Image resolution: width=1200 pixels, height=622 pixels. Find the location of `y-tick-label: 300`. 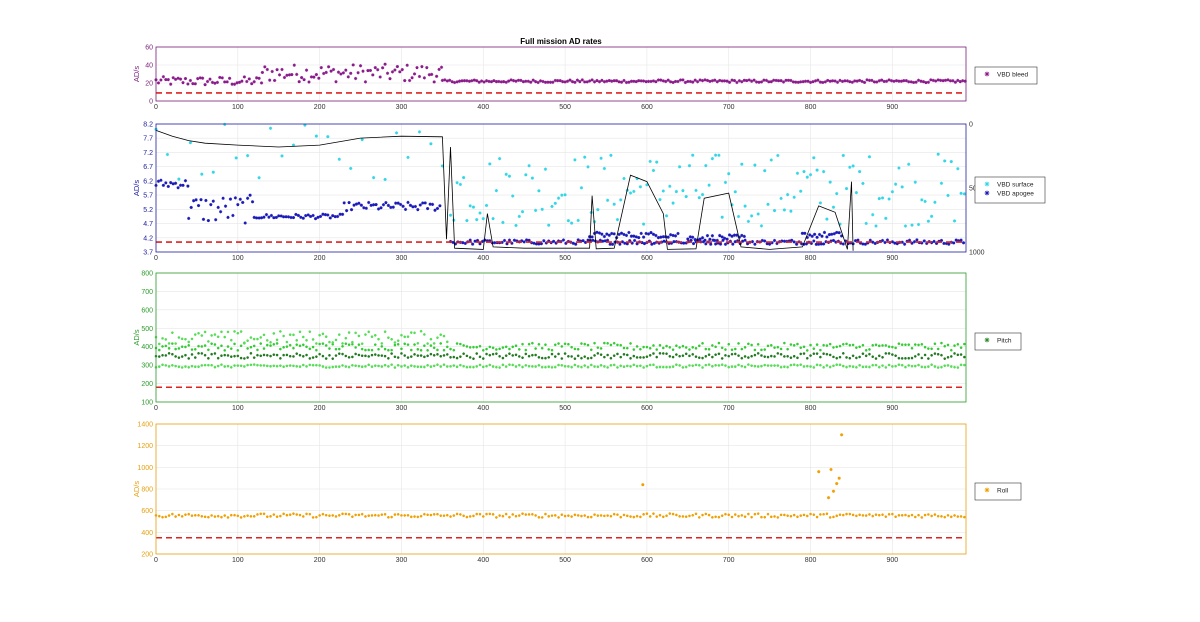

y-tick-label: 300 is located at coordinates (147, 366).